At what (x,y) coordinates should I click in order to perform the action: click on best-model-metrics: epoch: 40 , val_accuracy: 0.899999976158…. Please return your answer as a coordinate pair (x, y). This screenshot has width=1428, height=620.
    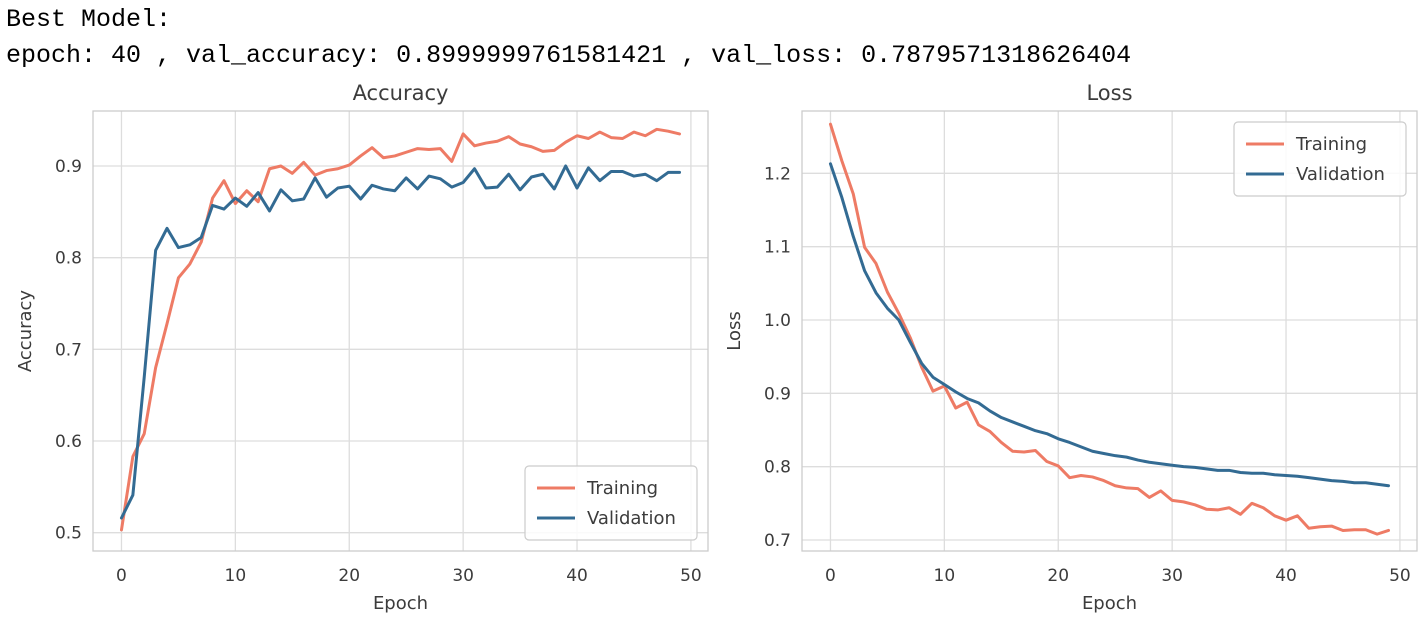
    Looking at the image, I should click on (569, 55).